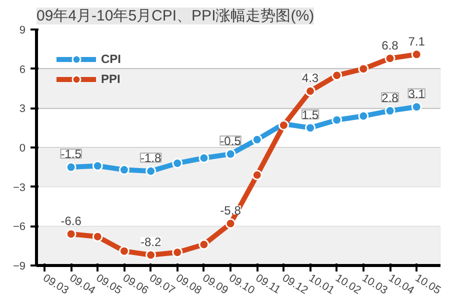  What do you see at coordinates (390, 45) in the screenshot?
I see `data-label: 6.8` at bounding box center [390, 45].